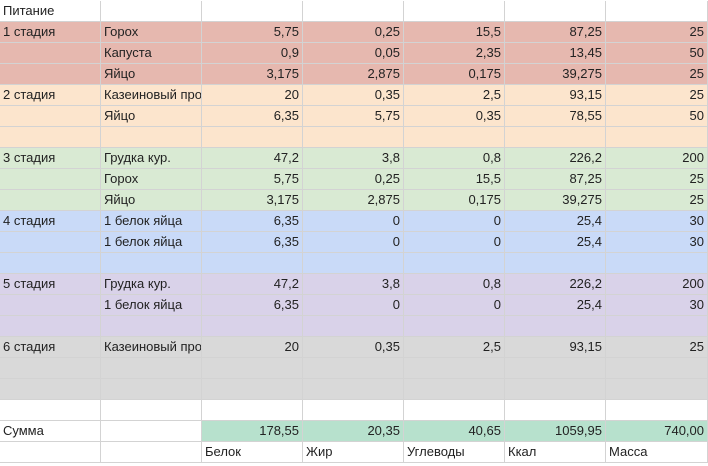 This screenshot has height=466, width=708. What do you see at coordinates (657, 431) in the screenshot?
I see `total-mass: 740,00` at bounding box center [657, 431].